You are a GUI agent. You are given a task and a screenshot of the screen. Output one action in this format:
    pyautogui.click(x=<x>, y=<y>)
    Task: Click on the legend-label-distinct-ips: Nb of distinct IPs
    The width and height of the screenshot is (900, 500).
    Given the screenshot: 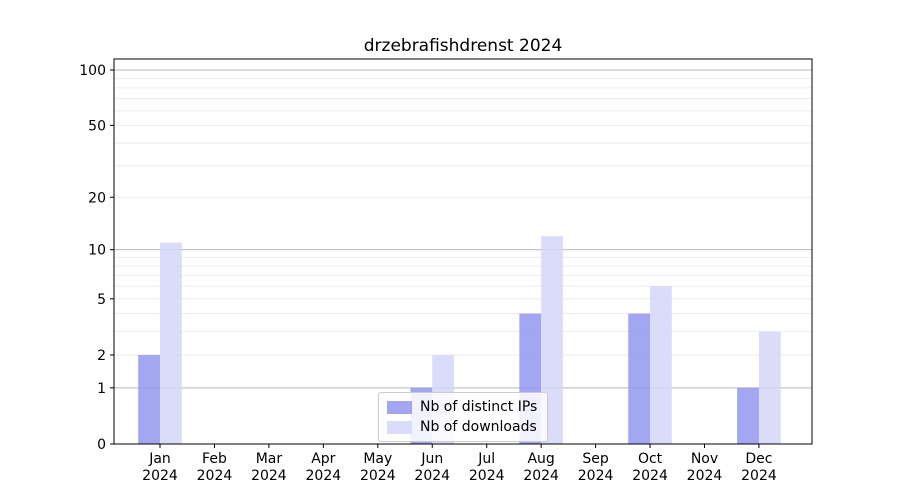 What is the action you would take?
    pyautogui.click(x=479, y=407)
    